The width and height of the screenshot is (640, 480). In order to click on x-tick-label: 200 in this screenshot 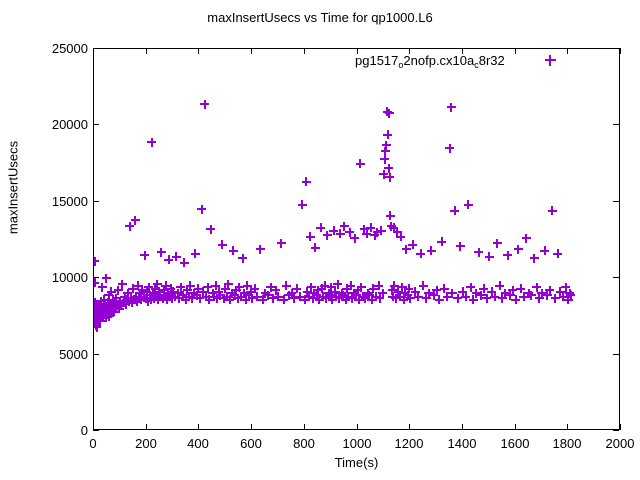, I will do `click(146, 443)`.